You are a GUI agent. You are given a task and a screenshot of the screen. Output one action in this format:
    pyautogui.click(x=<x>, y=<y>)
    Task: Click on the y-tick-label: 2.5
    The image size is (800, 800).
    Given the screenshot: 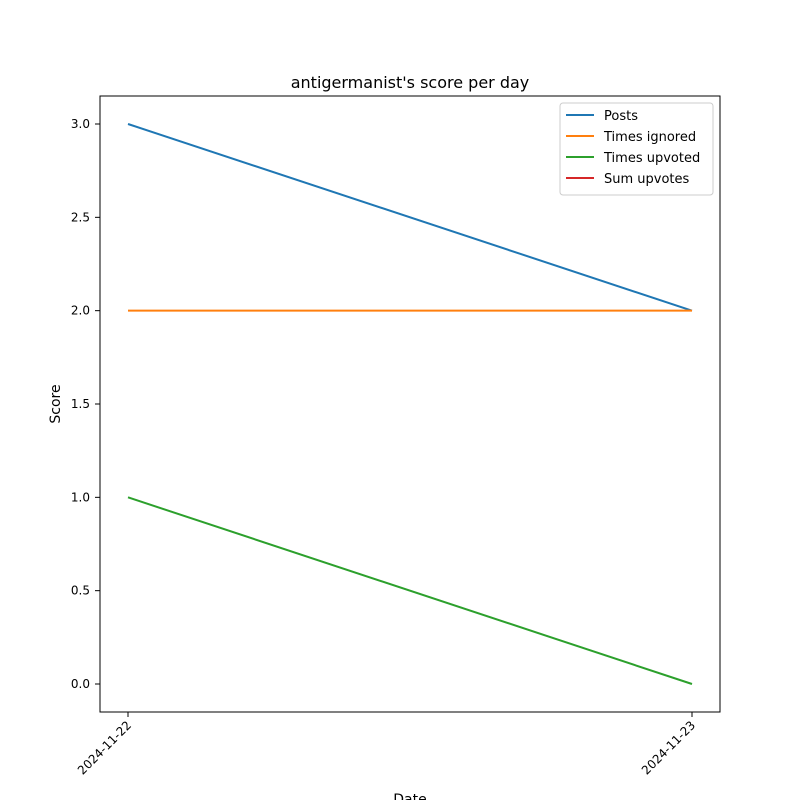 What is the action you would take?
    pyautogui.click(x=80, y=217)
    